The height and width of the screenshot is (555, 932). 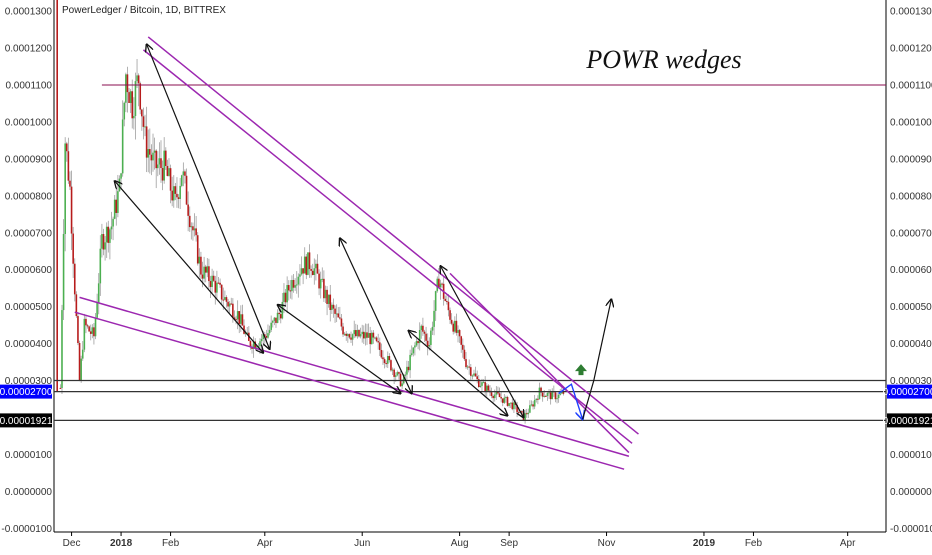 What do you see at coordinates (580, 370) in the screenshot?
I see `up-triangle-marker` at bounding box center [580, 370].